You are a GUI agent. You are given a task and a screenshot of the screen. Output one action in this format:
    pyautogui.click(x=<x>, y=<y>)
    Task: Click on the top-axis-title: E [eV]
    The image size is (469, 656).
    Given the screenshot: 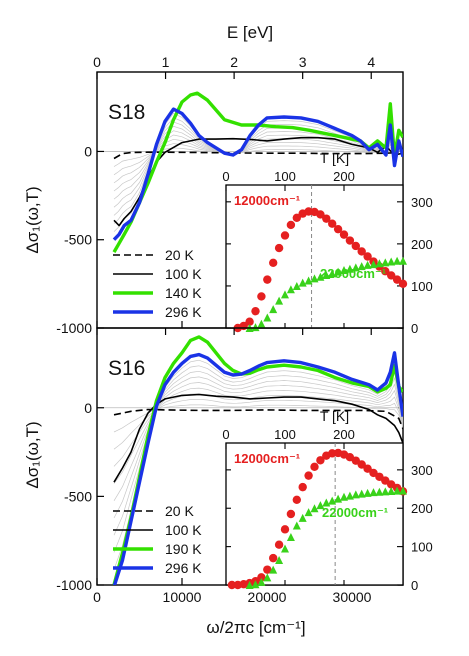 What is the action you would take?
    pyautogui.click(x=250, y=32)
    